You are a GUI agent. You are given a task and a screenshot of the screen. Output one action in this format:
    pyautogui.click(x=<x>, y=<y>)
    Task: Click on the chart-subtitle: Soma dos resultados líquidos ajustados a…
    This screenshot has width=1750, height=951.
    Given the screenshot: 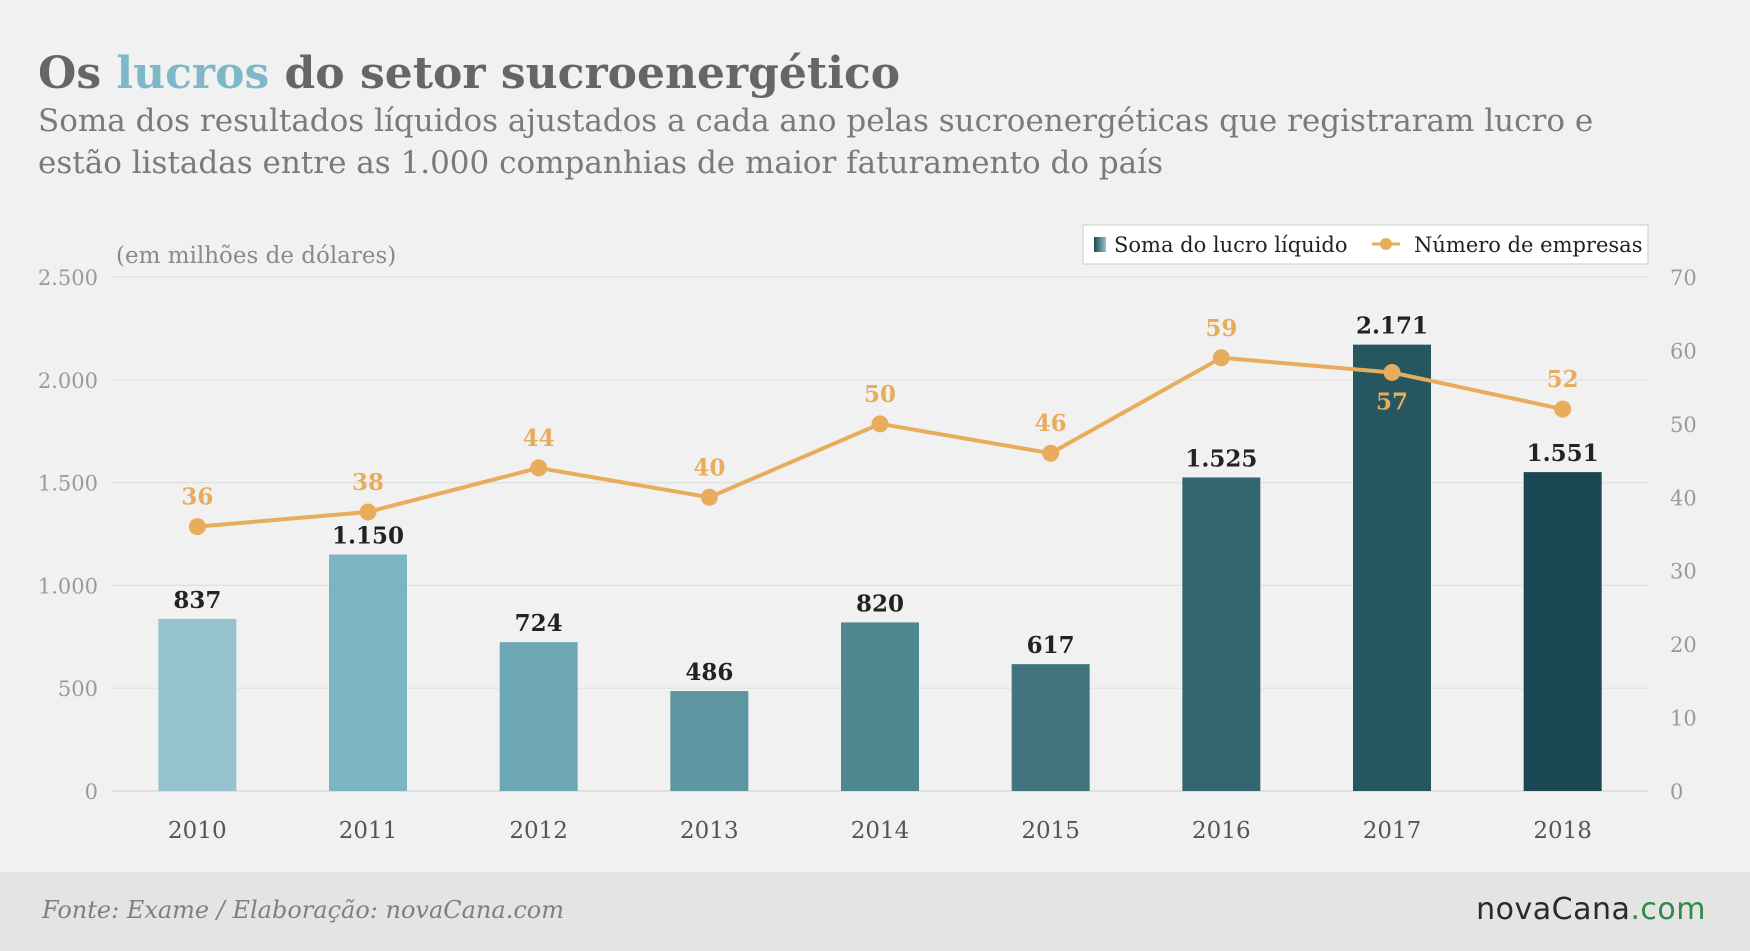 What is the action you would take?
    pyautogui.click(x=816, y=142)
    